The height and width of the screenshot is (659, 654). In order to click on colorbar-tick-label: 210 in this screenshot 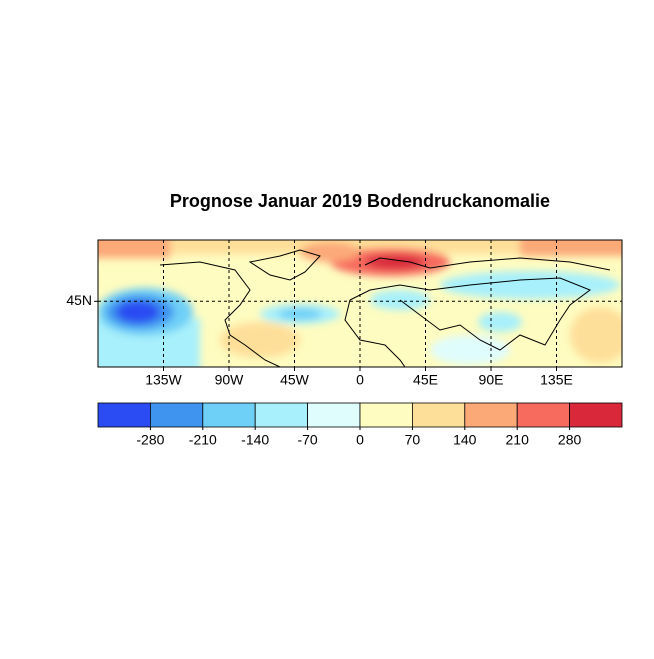, I will do `click(518, 440)`.